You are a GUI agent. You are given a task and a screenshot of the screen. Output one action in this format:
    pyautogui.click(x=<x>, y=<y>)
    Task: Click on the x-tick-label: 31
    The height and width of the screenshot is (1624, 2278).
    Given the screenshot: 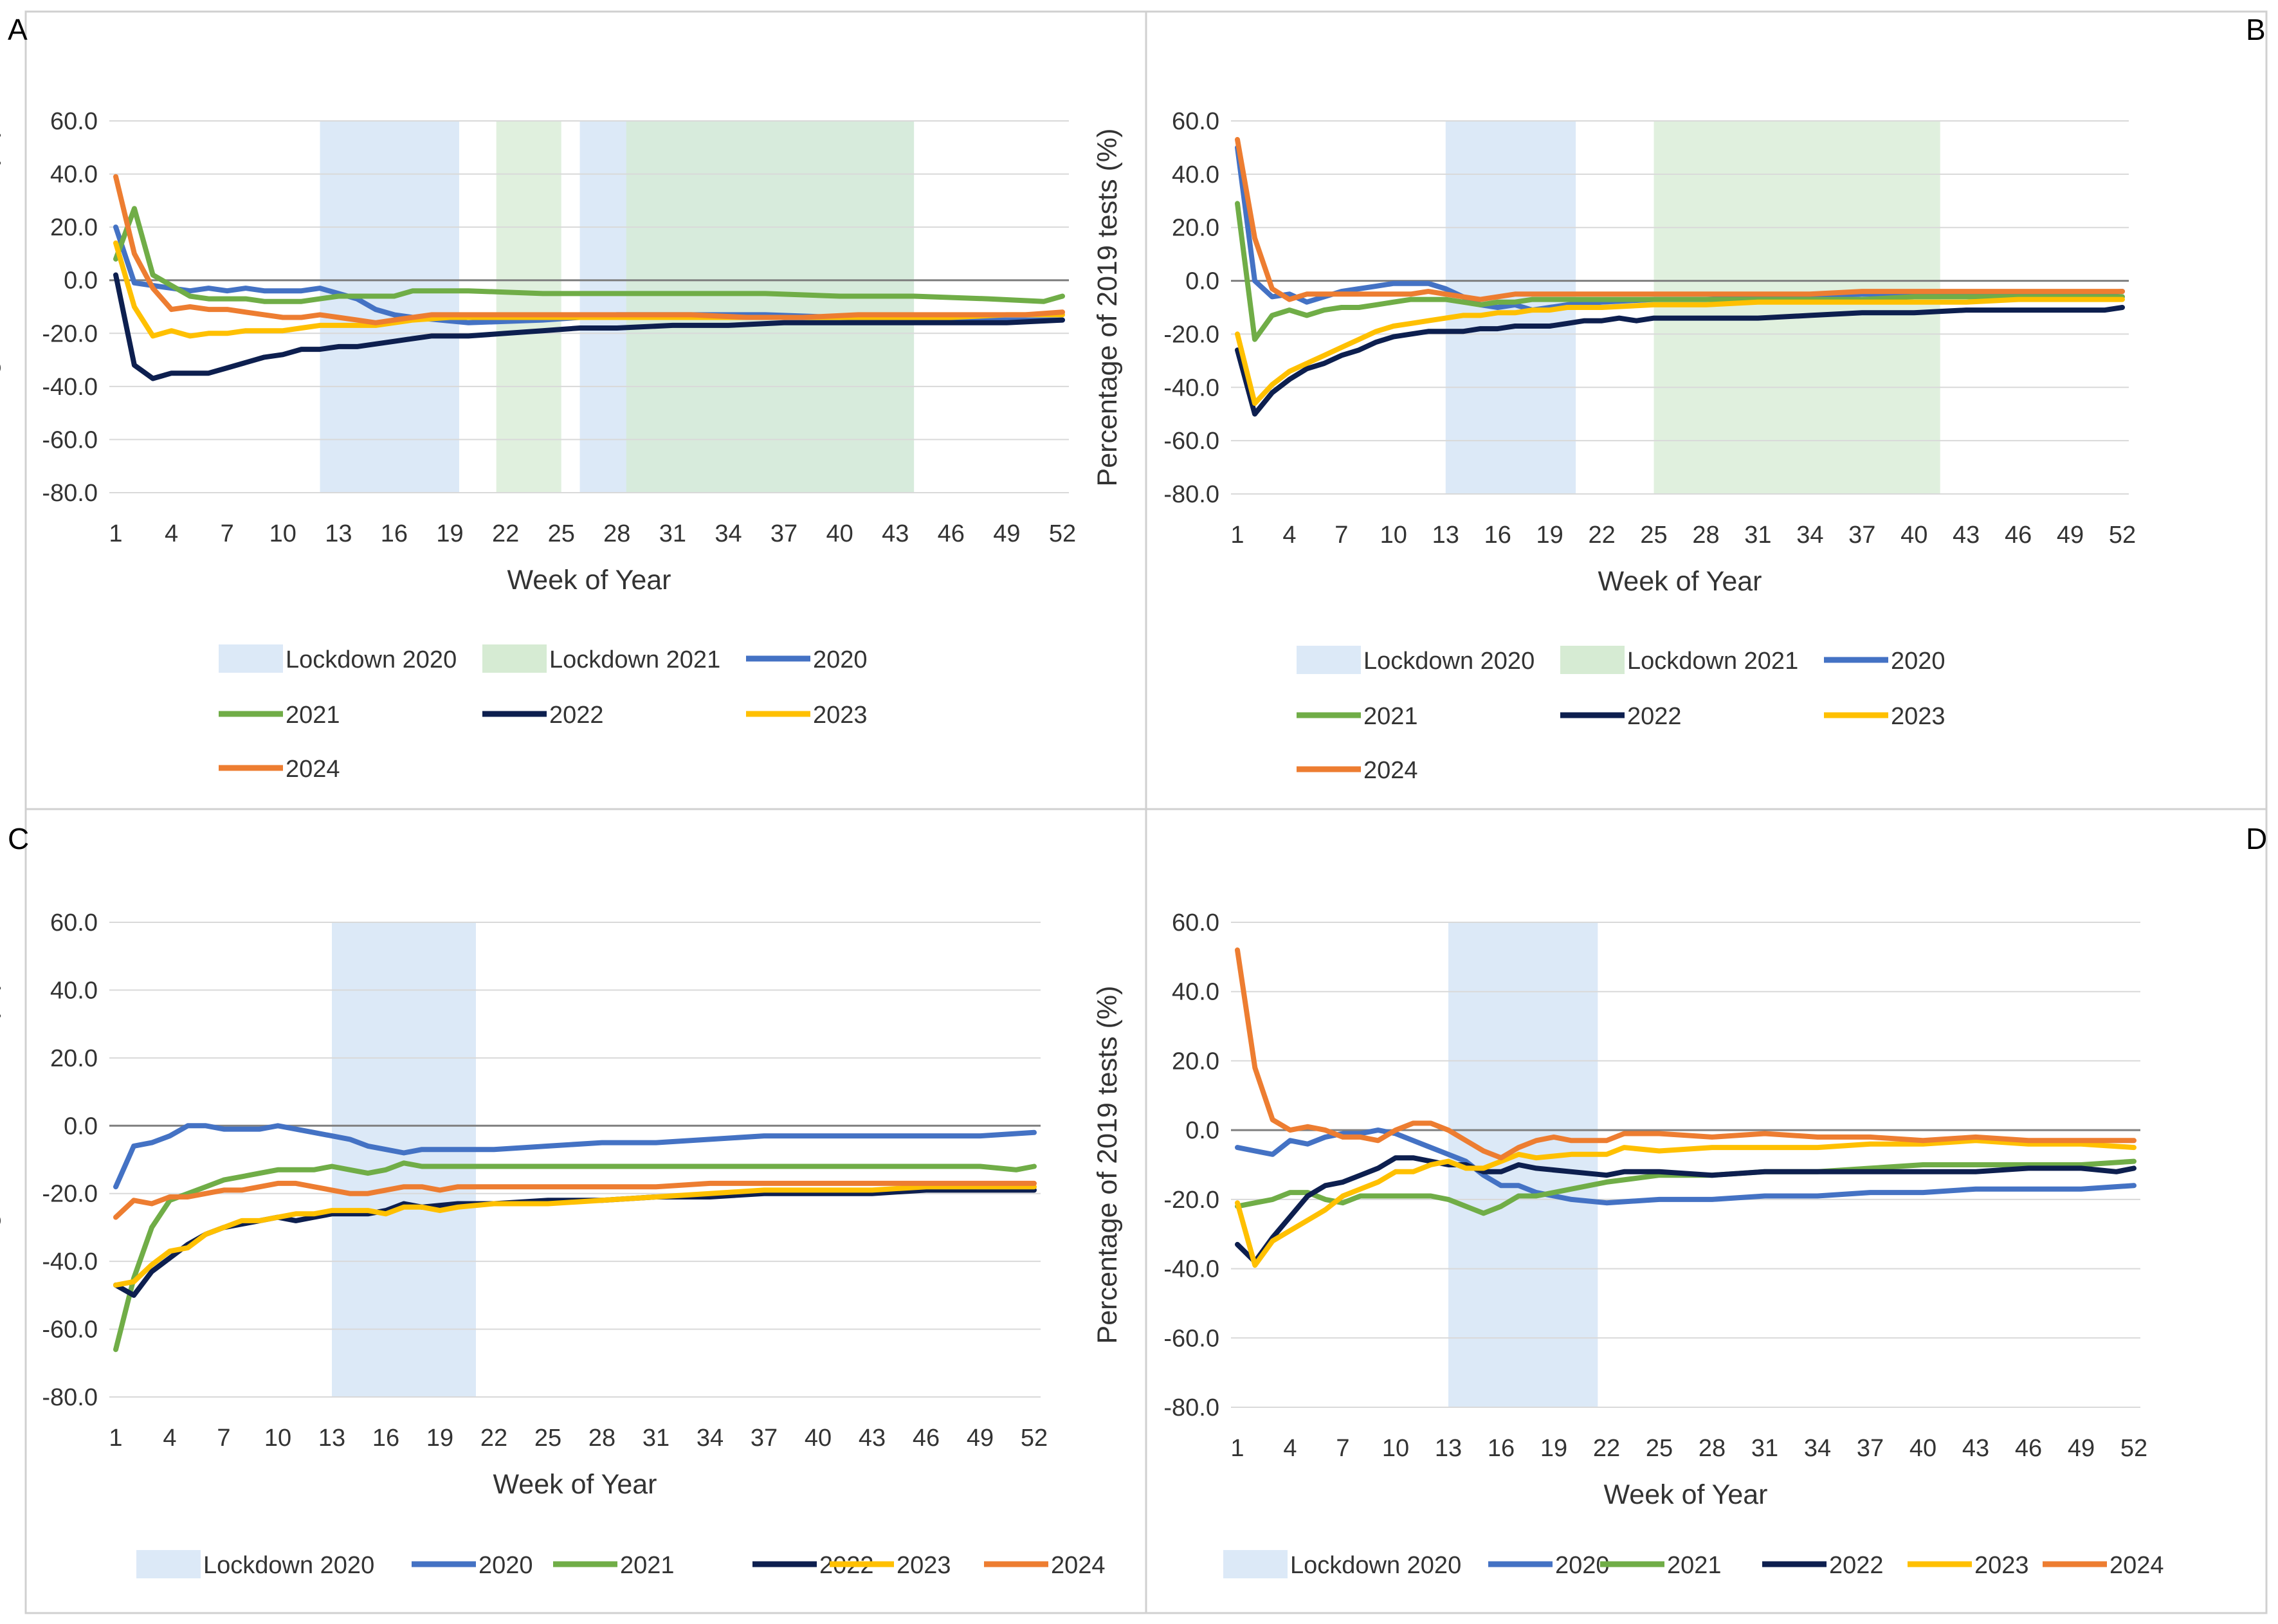 What is the action you would take?
    pyautogui.click(x=1764, y=1448)
    